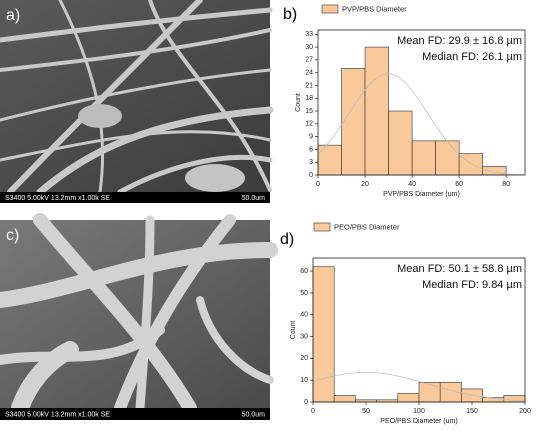 Image resolution: width=550 pixels, height=431 pixels. I want to click on legend-label: PEO/PBS Diameter, so click(367, 226).